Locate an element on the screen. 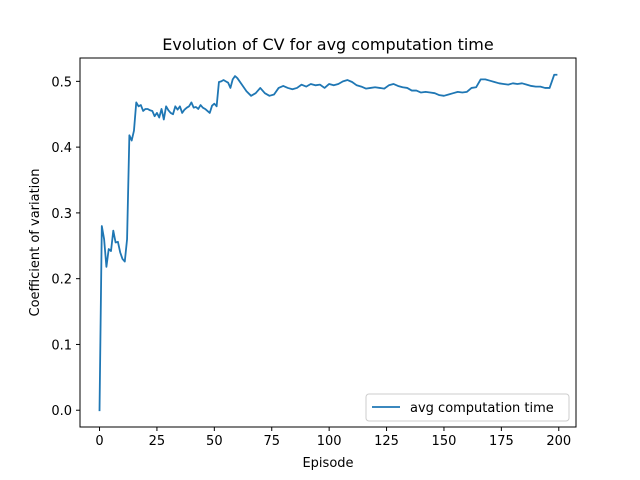 Image resolution: width=640 pixels, height=480 pixels. y-axis-label: Coefficient of variation is located at coordinates (35, 243).